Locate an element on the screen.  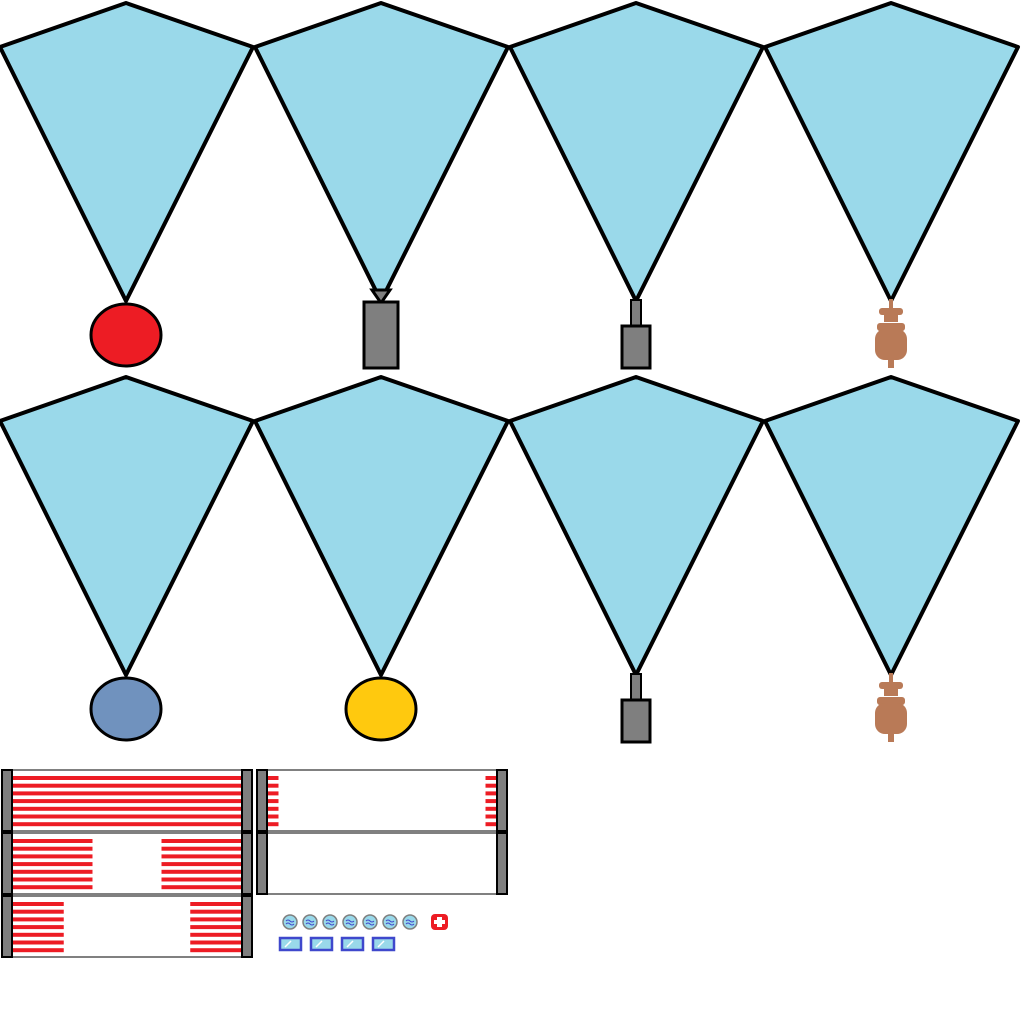
yellow-ball-icon is located at coordinates (381, 709).